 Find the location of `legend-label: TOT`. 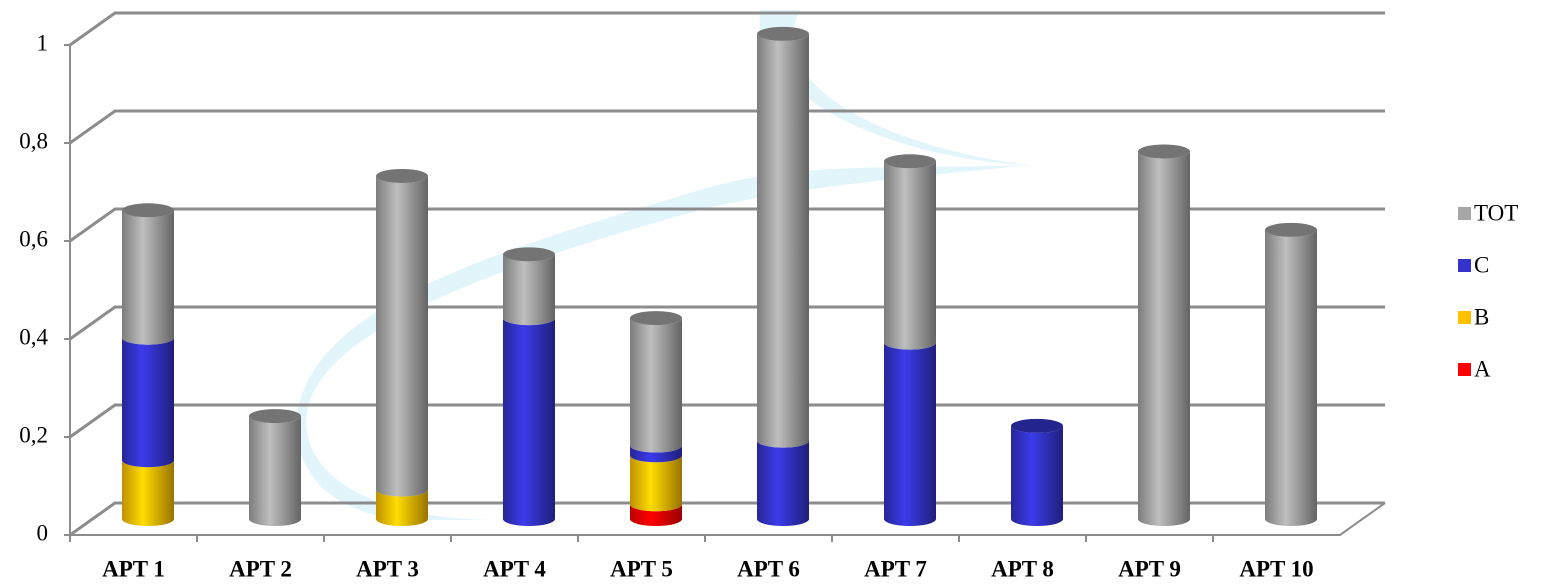

legend-label: TOT is located at coordinates (1496, 212).